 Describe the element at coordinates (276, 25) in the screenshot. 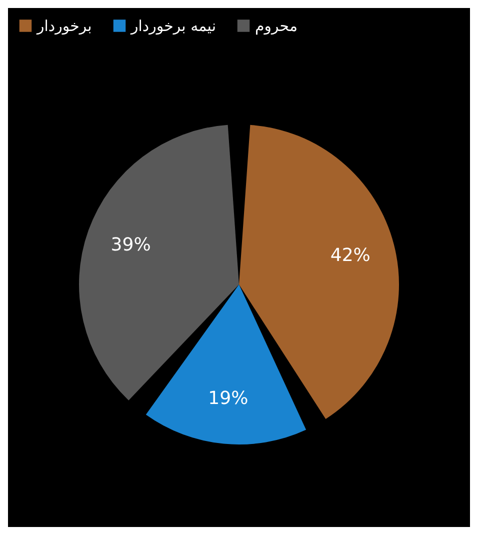

I see `legend-label: محروم` at that location.